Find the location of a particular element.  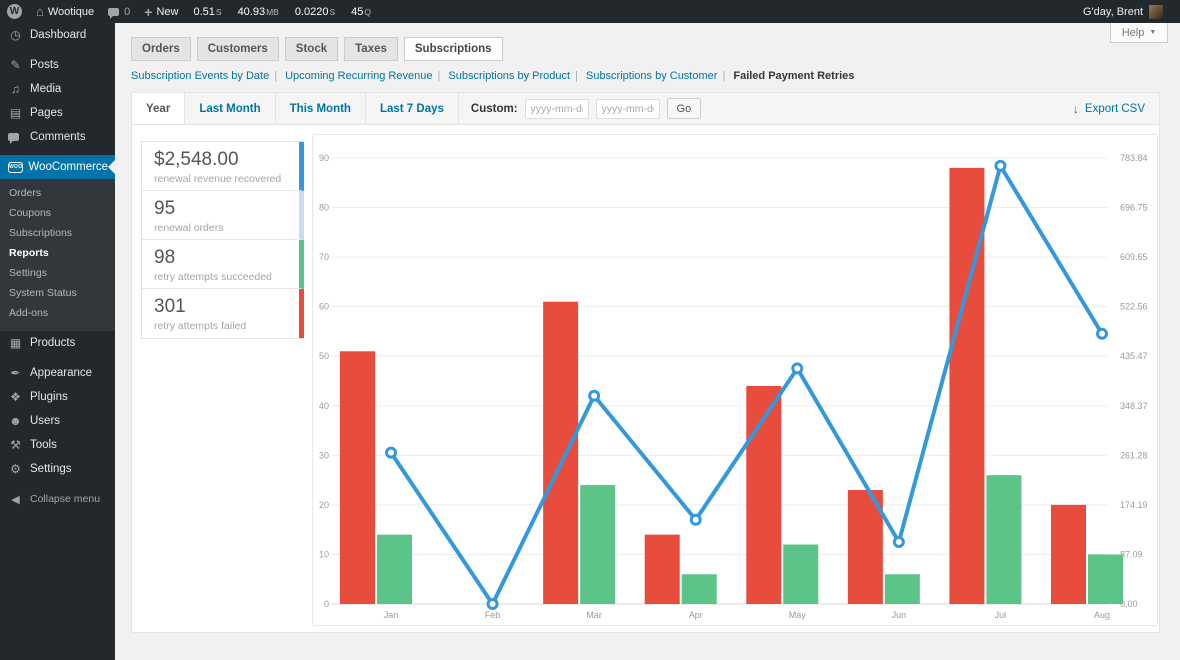

sidebar-item-users: ☻ Users is located at coordinates (57, 421).